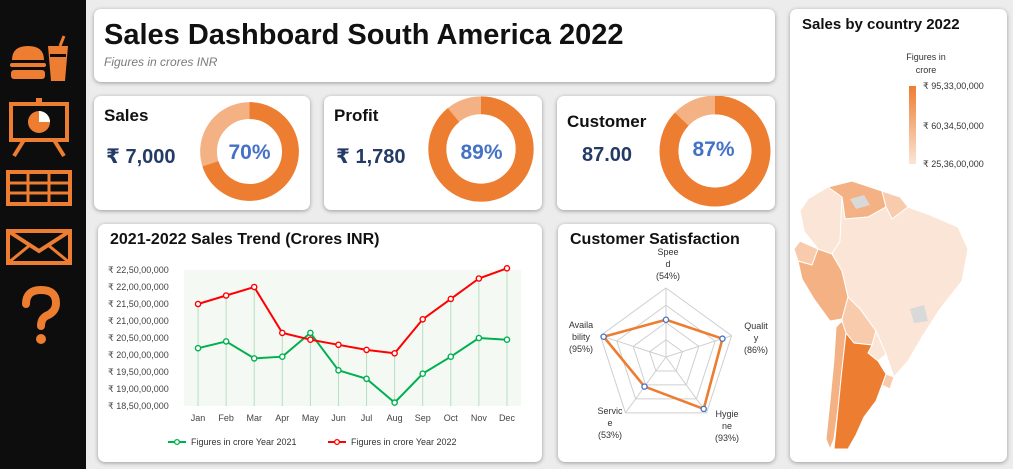 The height and width of the screenshot is (469, 1013). What do you see at coordinates (356, 115) in the screenshot?
I see `kpi-label: Profit` at bounding box center [356, 115].